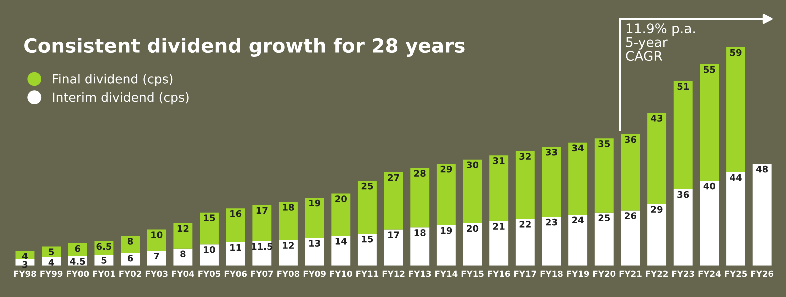  I want to click on data-label: 11, so click(236, 248).